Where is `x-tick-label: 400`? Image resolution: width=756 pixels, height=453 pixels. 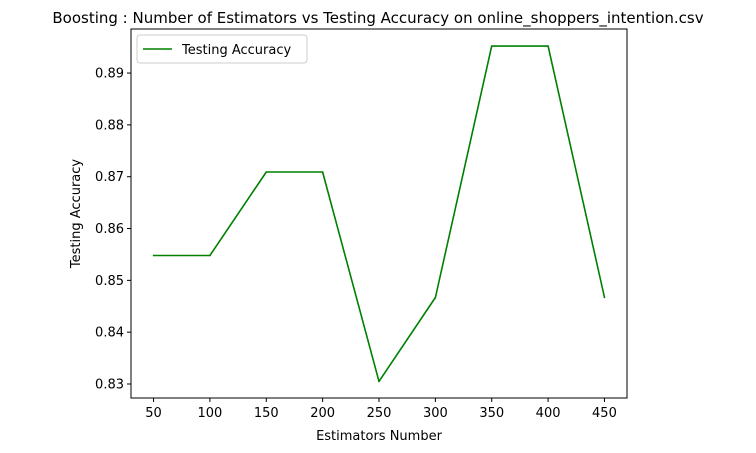 x-tick-label: 400 is located at coordinates (548, 413).